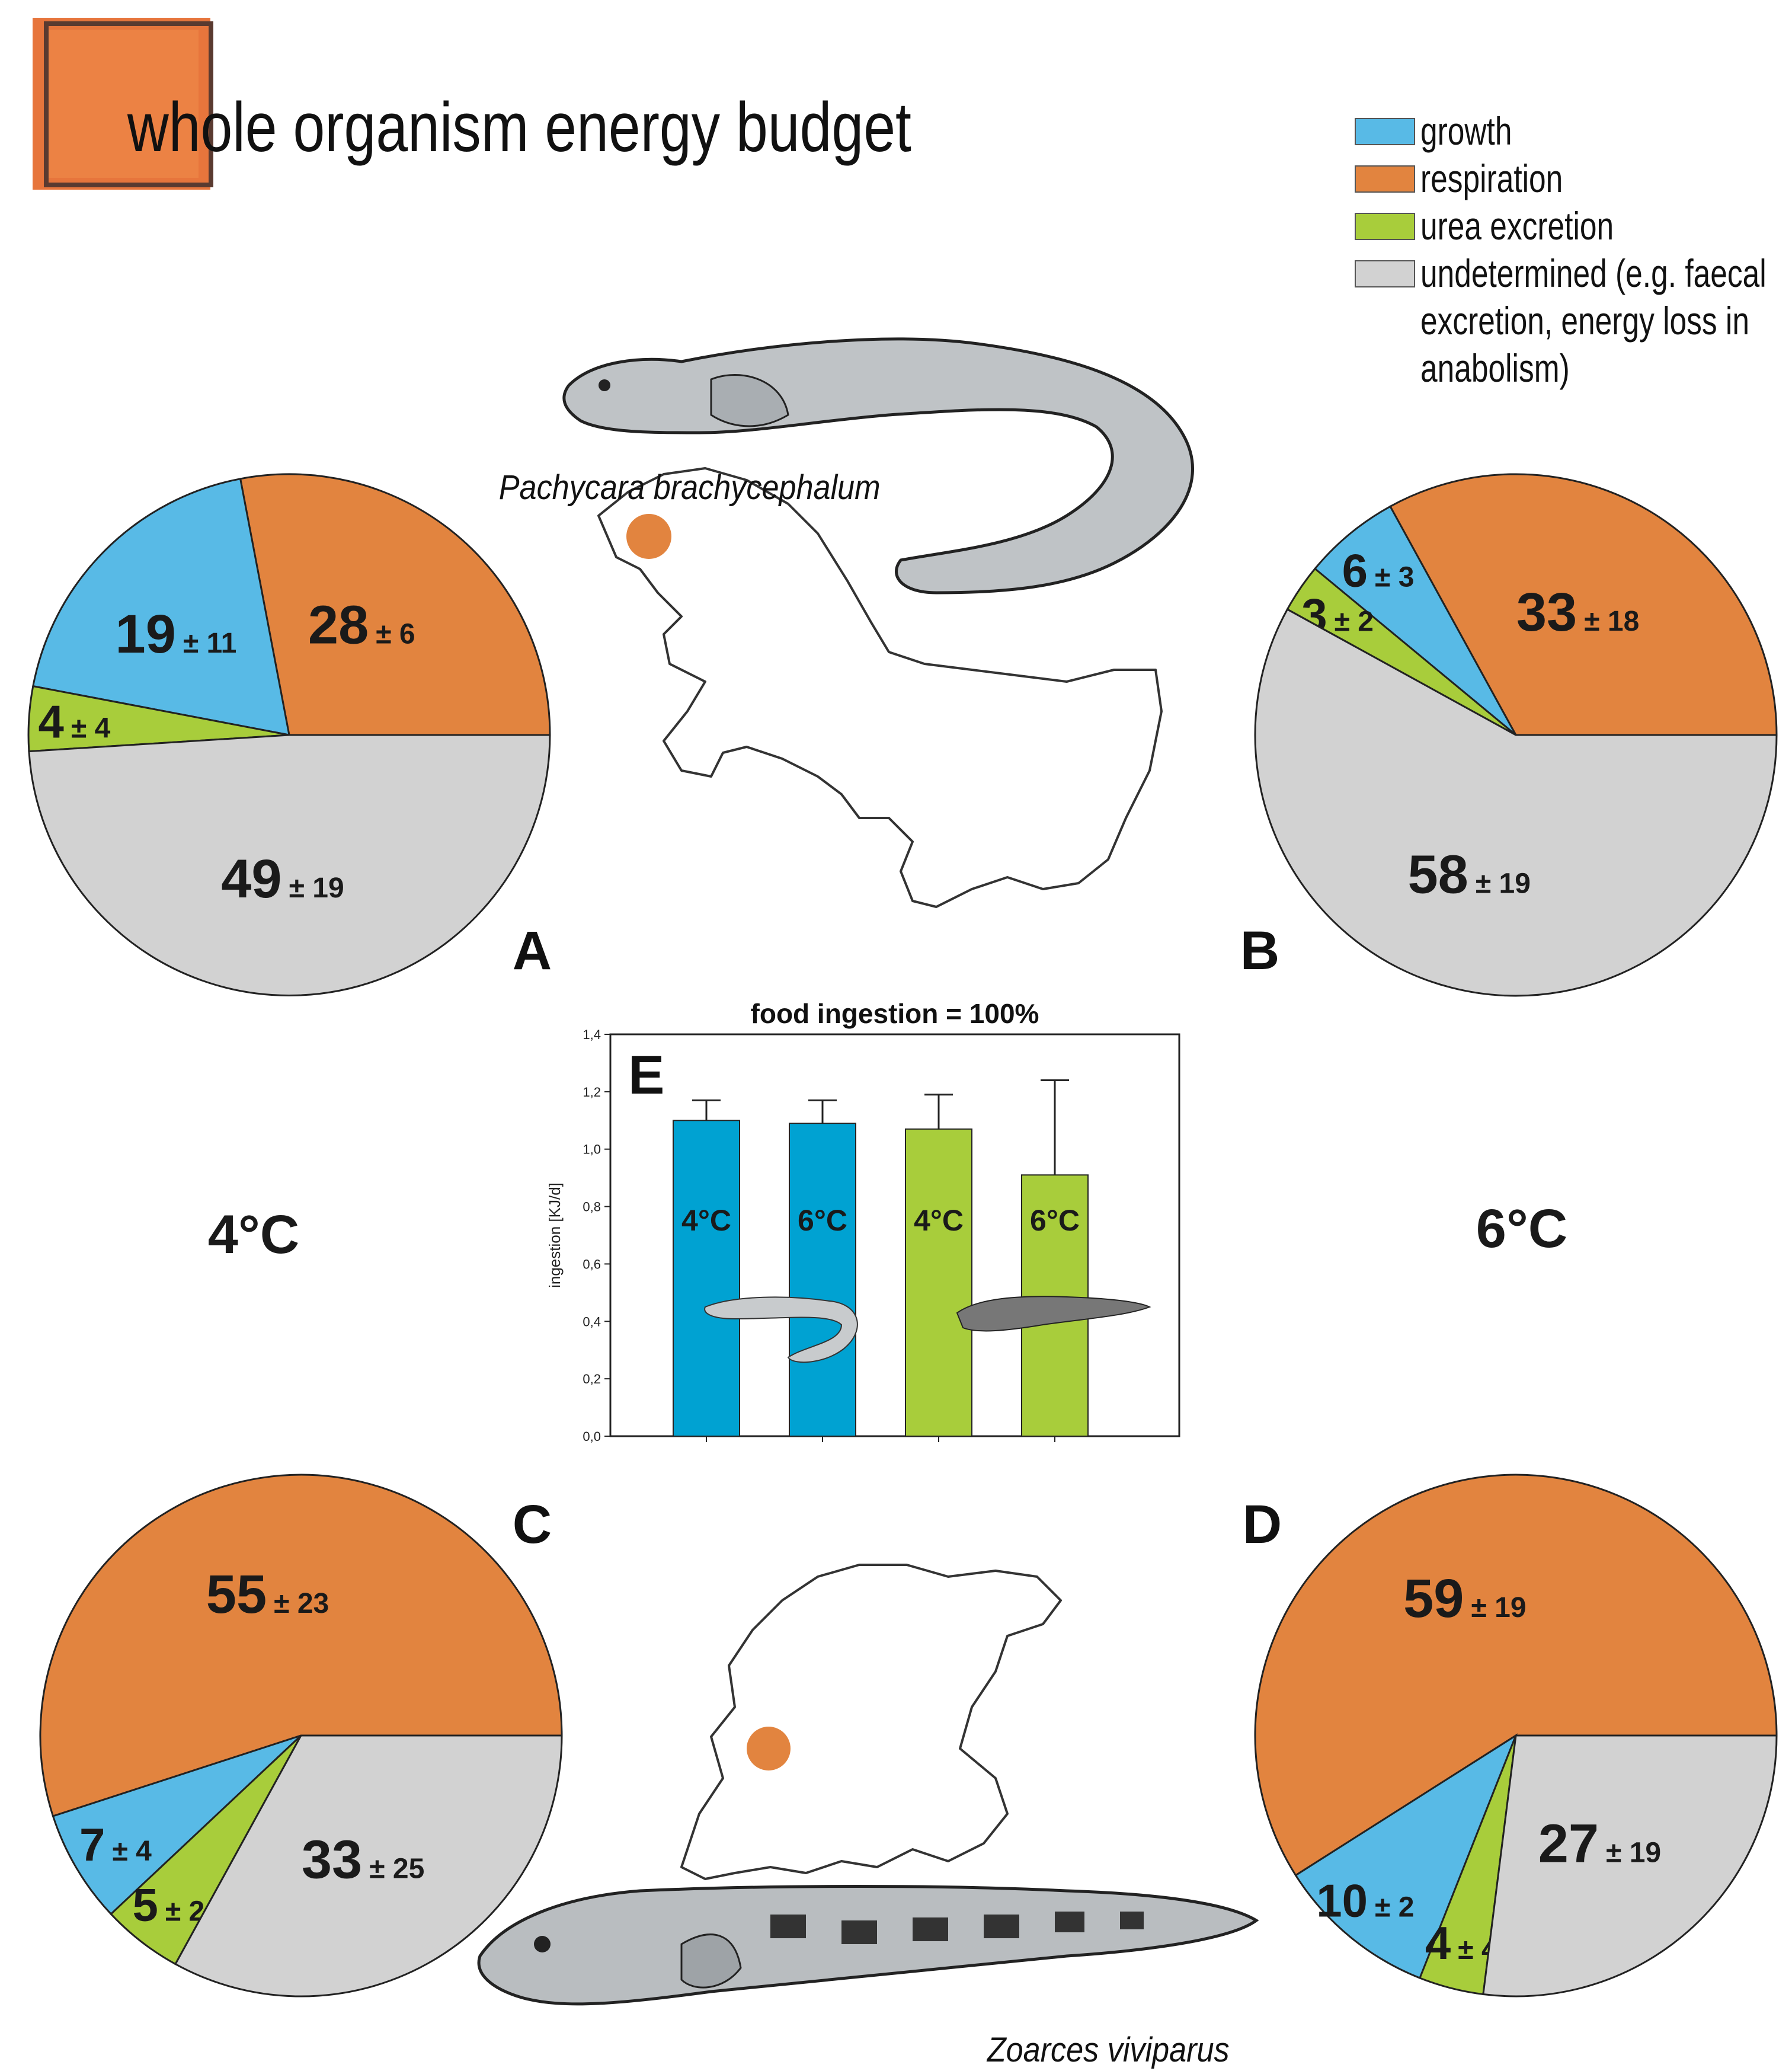  I want to click on legend-label: urea excretion, so click(1517, 226).